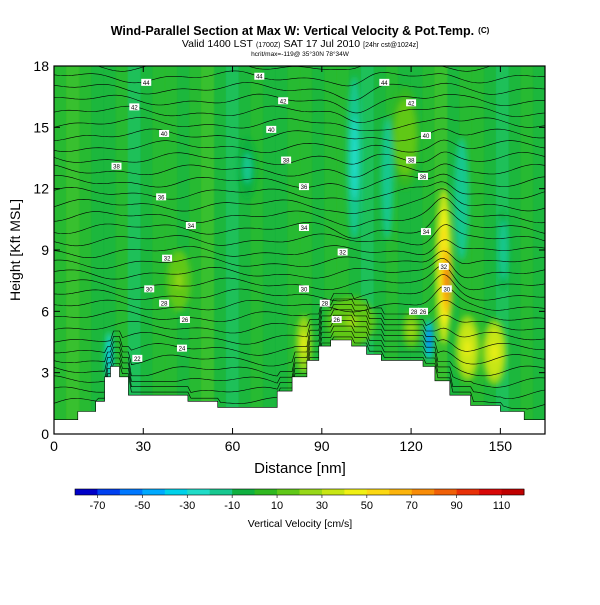 Image resolution: width=600 pixels, height=605 pixels. I want to click on isentrope-label-text: 36, so click(304, 188).